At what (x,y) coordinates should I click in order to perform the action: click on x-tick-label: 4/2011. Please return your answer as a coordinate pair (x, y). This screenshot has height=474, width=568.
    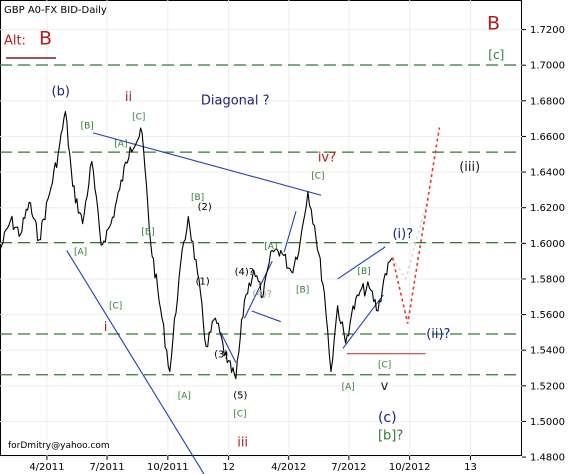
    Looking at the image, I should click on (46, 467).